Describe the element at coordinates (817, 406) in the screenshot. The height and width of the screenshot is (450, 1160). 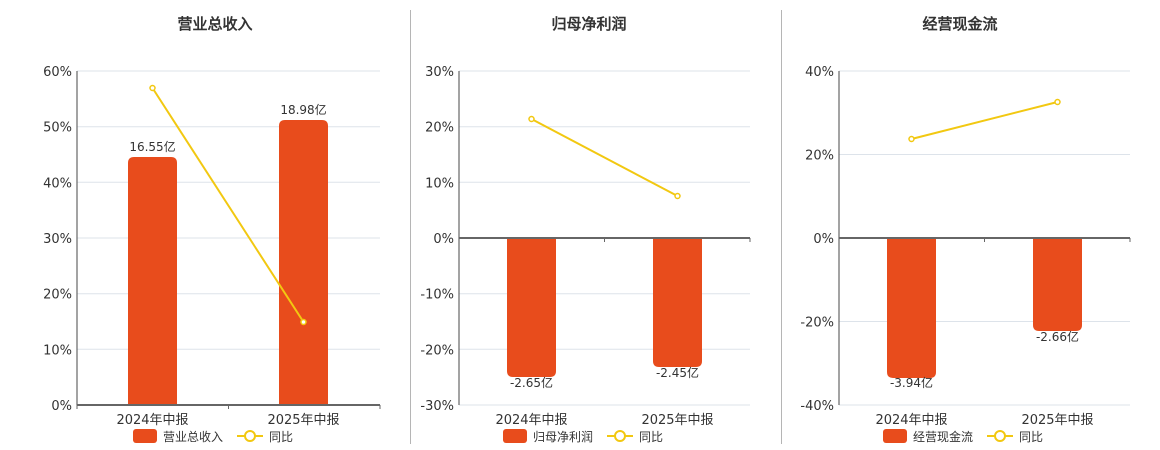
I see `svg-text: -40%` at that location.